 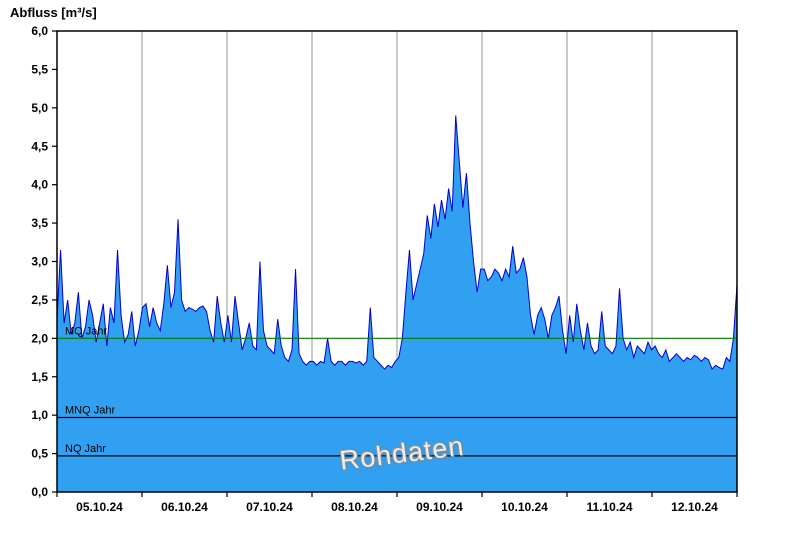 I want to click on x-tick-label: 08.10.24, so click(x=354, y=507).